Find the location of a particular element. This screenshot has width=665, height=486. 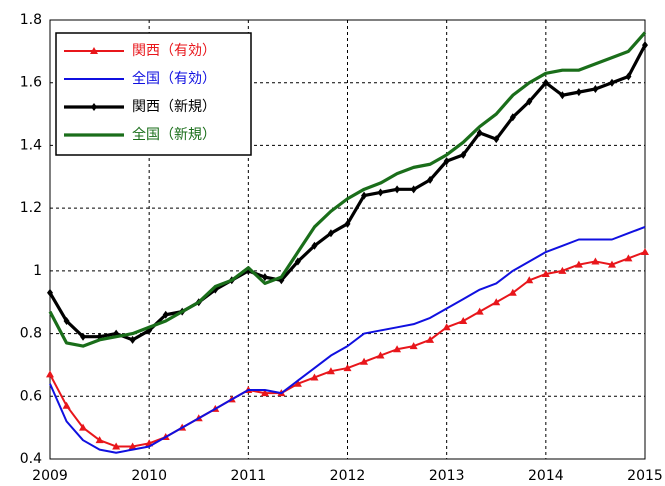

x-tick-label: 2009 is located at coordinates (50, 476).